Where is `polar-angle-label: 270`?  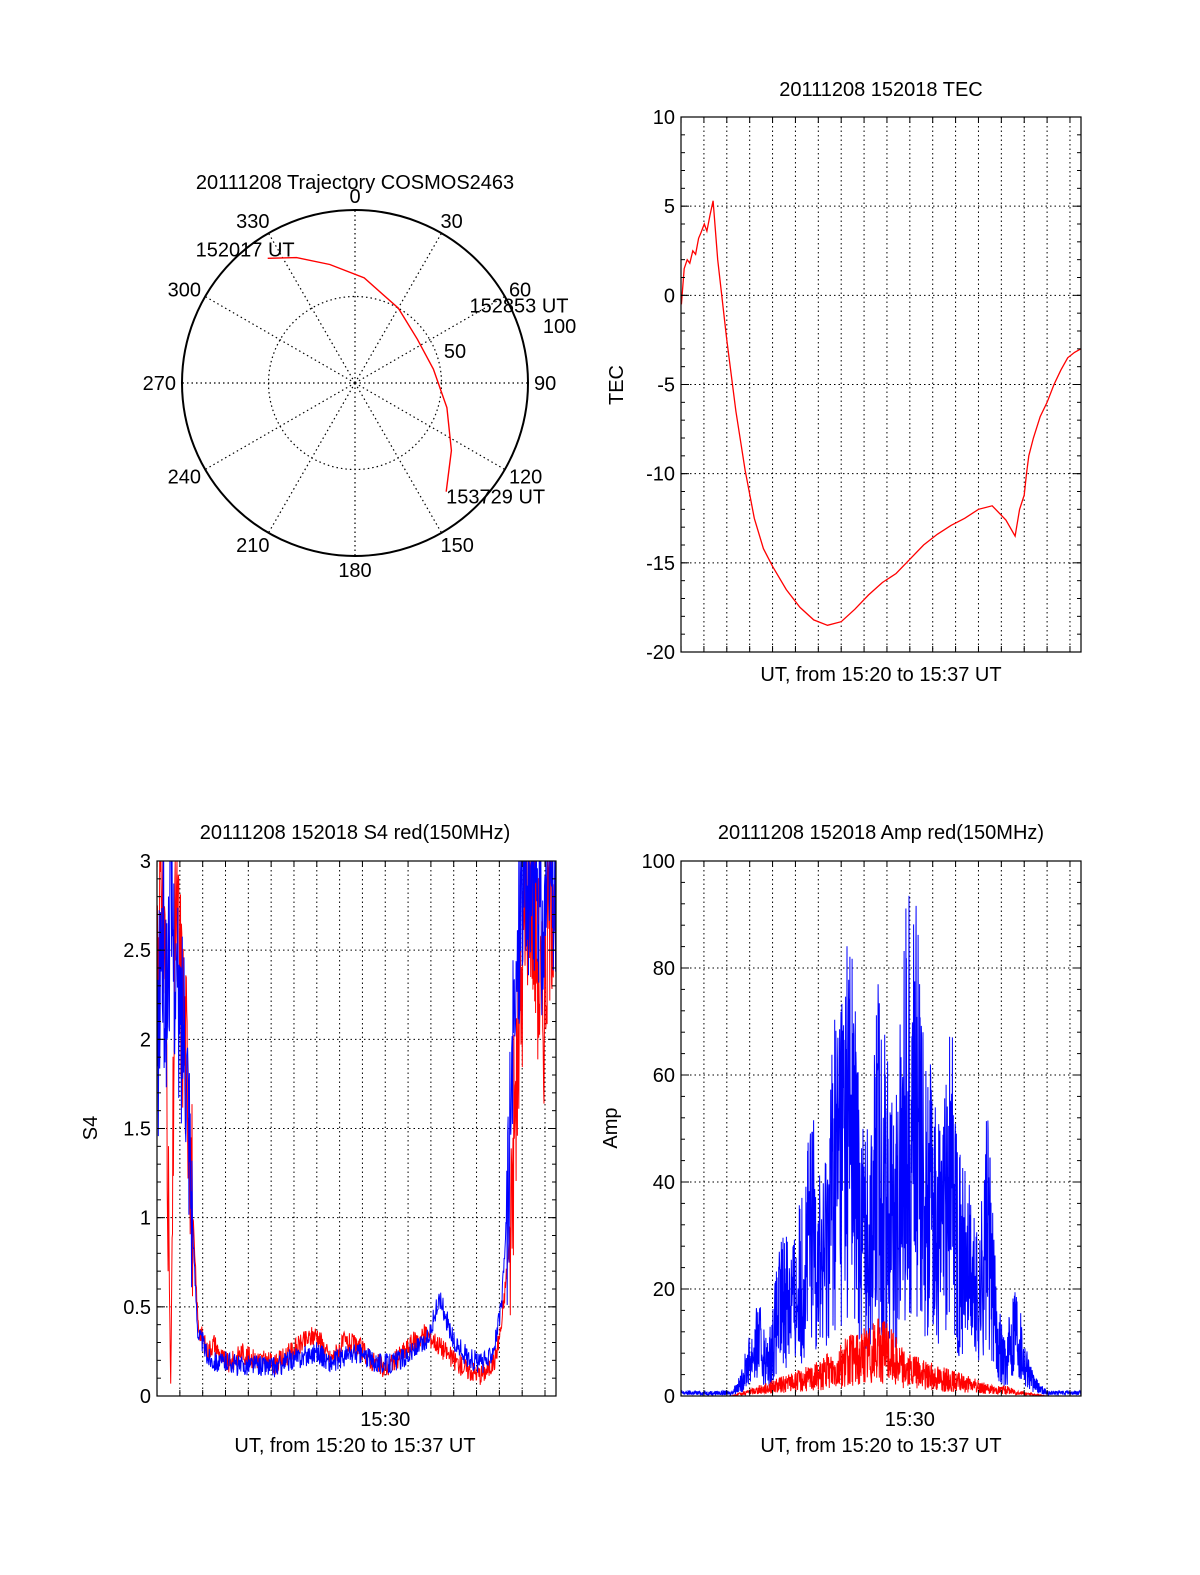 polar-angle-label: 270 is located at coordinates (159, 384).